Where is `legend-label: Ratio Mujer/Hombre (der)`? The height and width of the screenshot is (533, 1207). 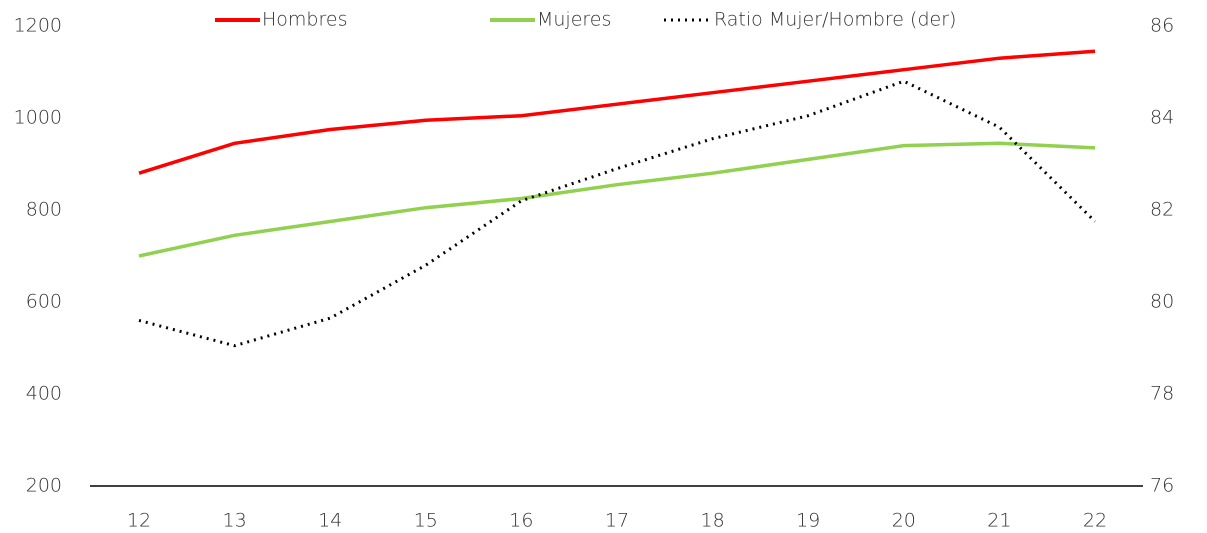
legend-label: Ratio Mujer/Hombre (der) is located at coordinates (835, 20).